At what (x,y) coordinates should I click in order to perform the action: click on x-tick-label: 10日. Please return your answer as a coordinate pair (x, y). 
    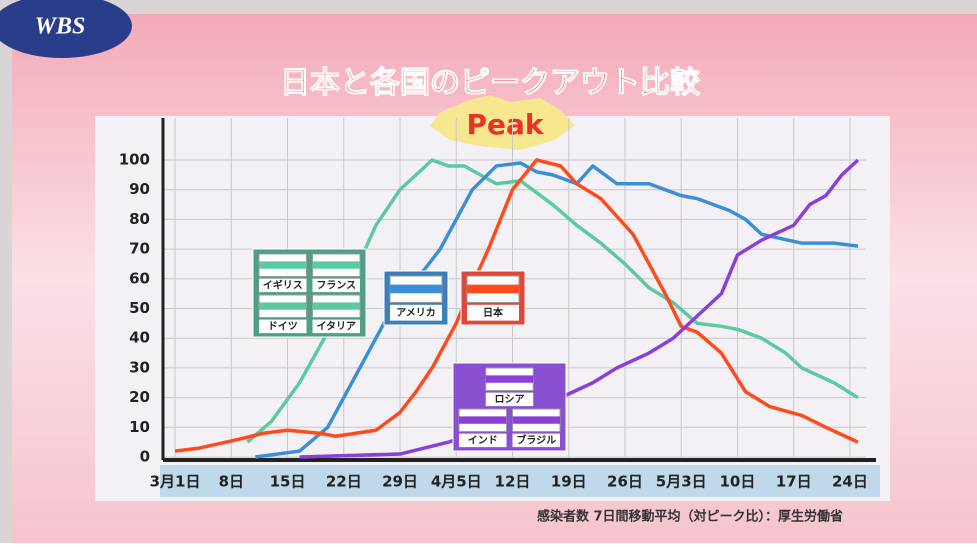
    Looking at the image, I should click on (738, 482).